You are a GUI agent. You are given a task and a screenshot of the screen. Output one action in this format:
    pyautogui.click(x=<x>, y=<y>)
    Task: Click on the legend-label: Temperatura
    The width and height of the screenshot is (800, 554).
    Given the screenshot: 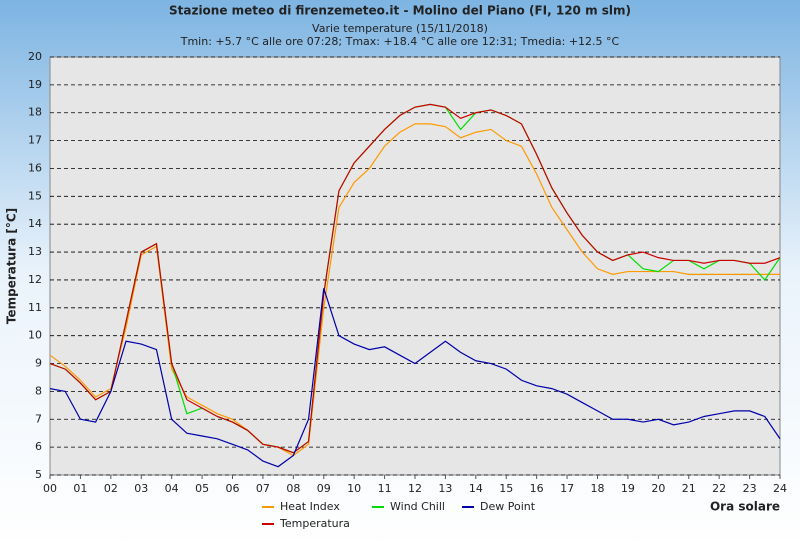 What is the action you would take?
    pyautogui.click(x=314, y=523)
    